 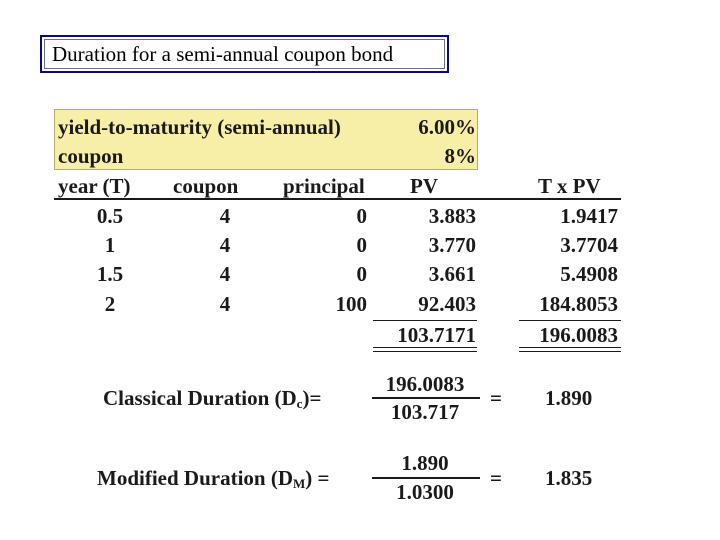 I want to click on txpv-total: 196.0083, so click(x=578, y=335).